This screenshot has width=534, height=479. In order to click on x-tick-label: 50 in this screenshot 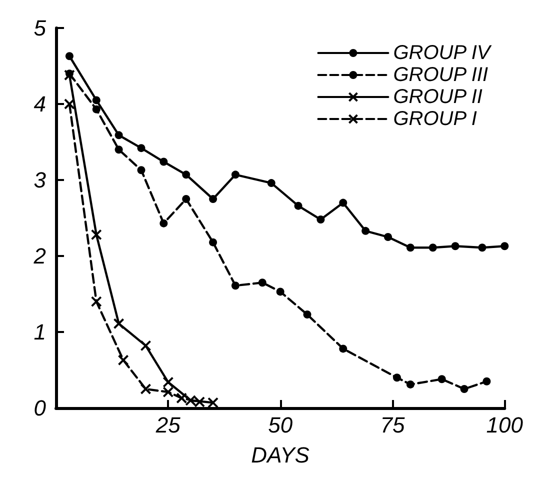, I will do `click(281, 425)`.